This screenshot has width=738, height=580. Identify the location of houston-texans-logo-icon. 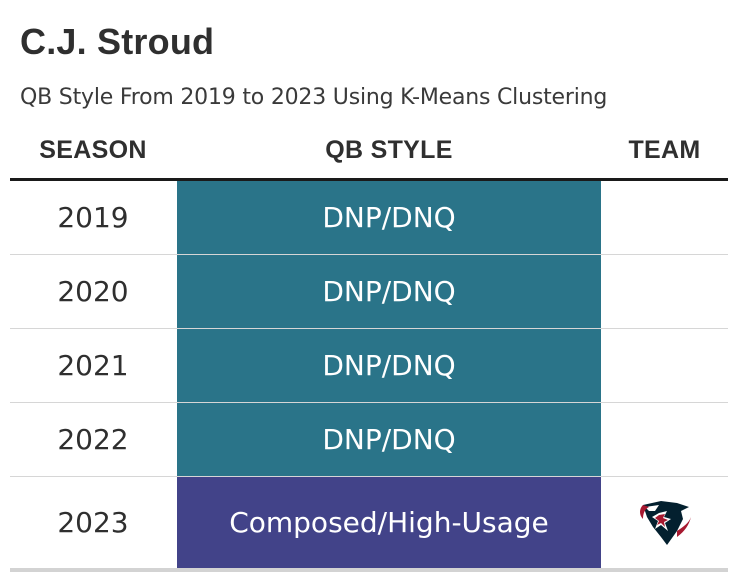
(665, 522).